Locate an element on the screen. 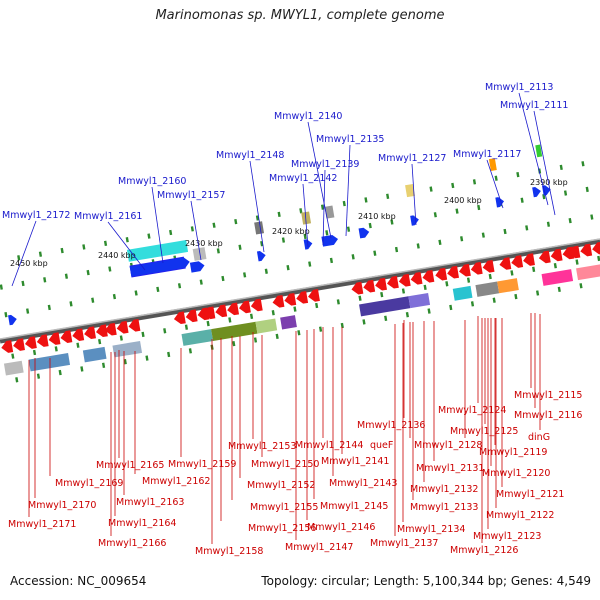  axis-tick-label: 2390 kbp is located at coordinates (549, 182).